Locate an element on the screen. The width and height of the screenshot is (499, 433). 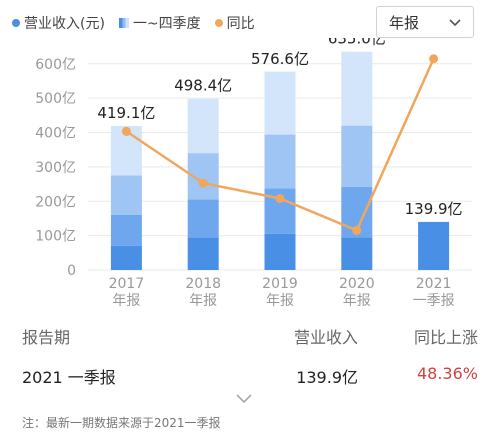
legend-yoy-label: 同比 is located at coordinates (240, 24).